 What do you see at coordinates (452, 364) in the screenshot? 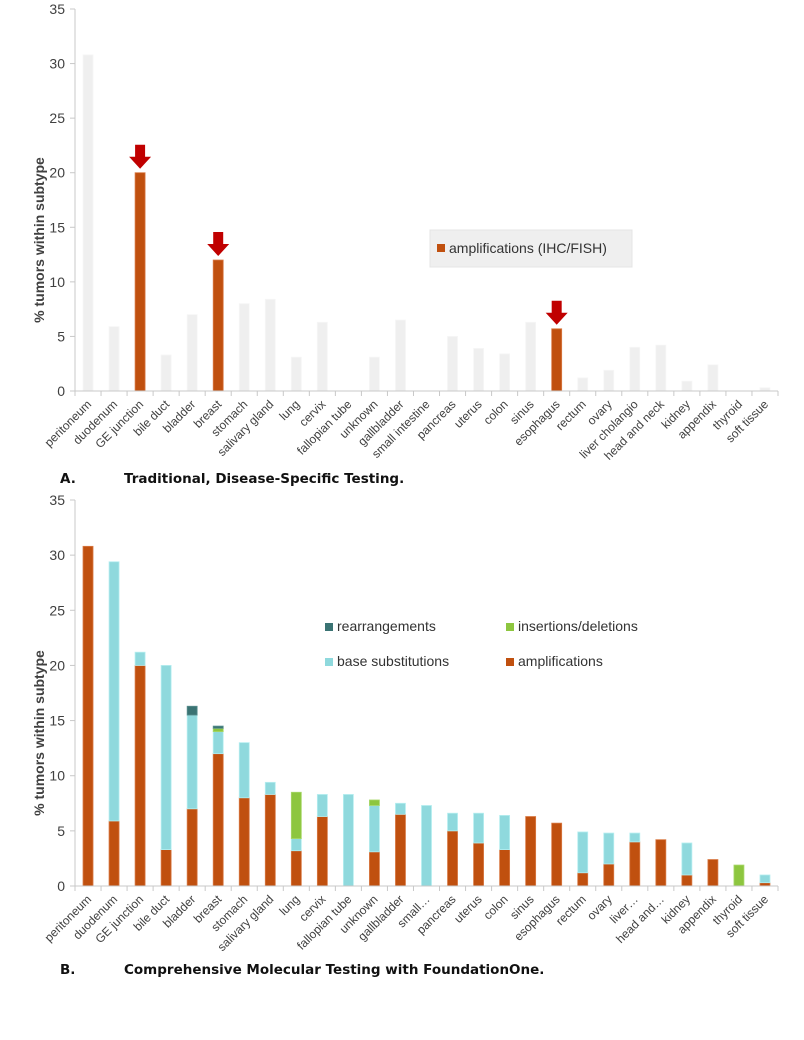
I see `bar-pancreas` at bounding box center [452, 364].